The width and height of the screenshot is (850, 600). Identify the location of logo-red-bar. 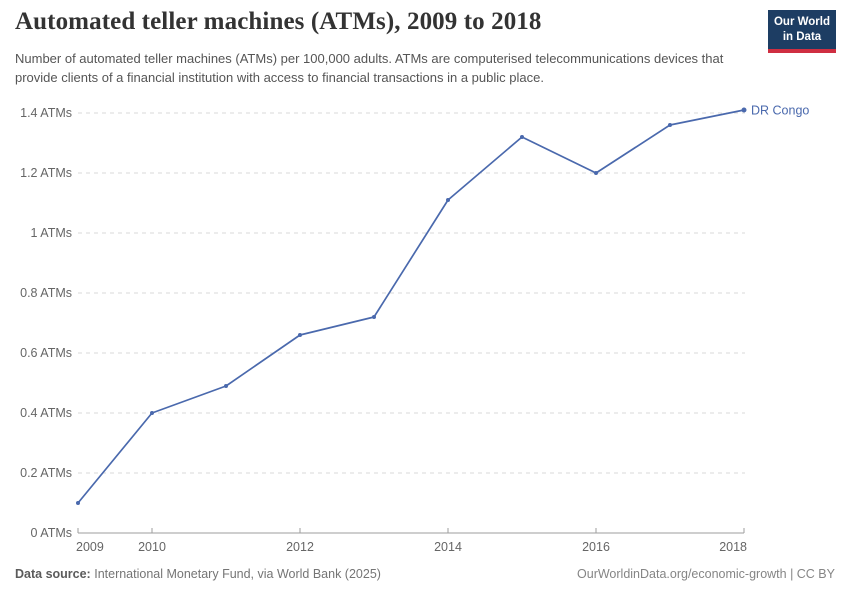
(802, 50).